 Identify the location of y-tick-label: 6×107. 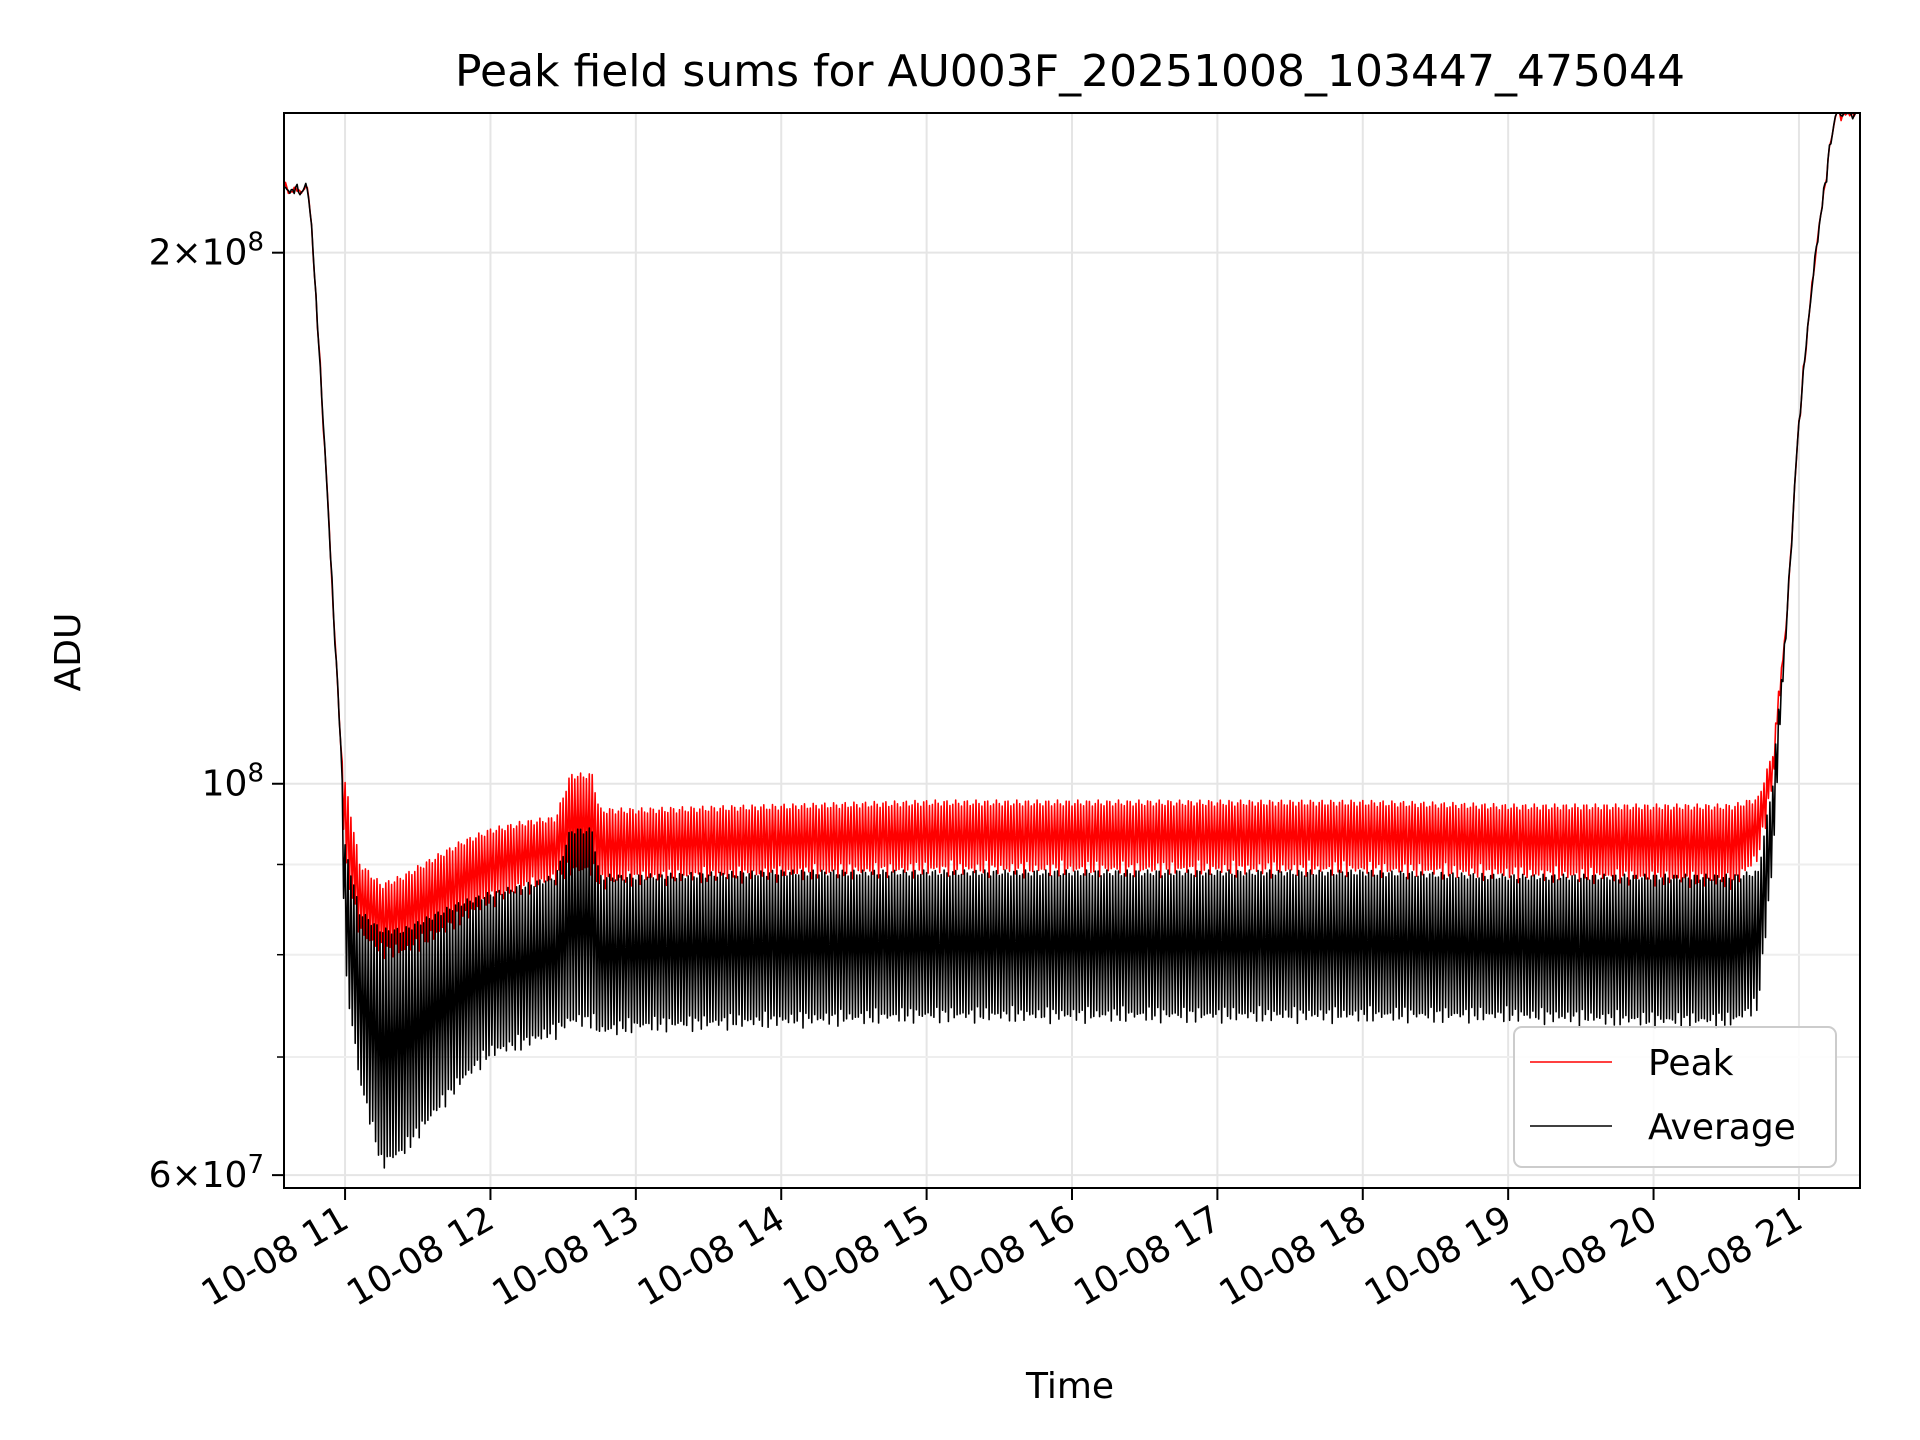
(206, 1173).